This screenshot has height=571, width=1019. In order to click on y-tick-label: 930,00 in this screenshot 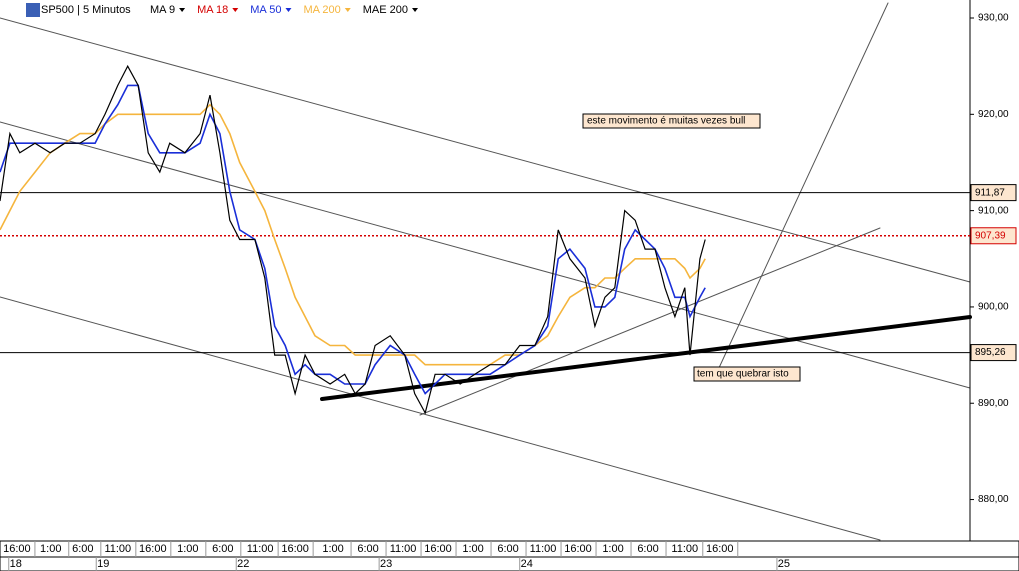, I will do `click(993, 18)`.